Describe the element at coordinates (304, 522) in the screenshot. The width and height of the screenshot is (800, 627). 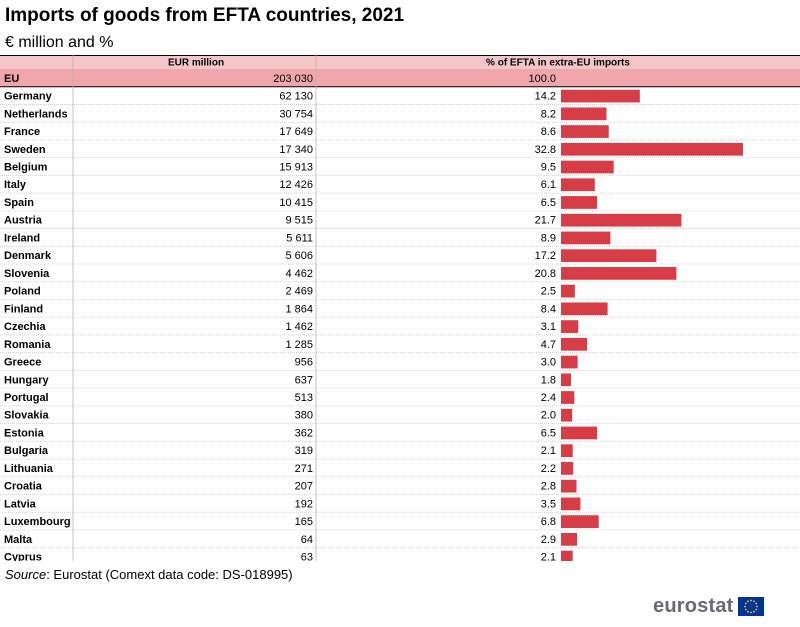
I see `eur-million-value: 165` at that location.